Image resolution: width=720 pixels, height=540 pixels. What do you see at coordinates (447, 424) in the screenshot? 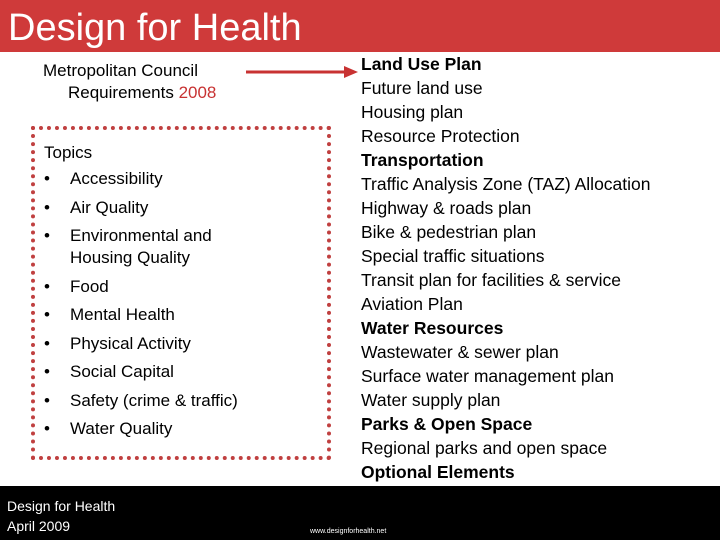
I see `plan-section-heading: Parks & Open Space` at bounding box center [447, 424].